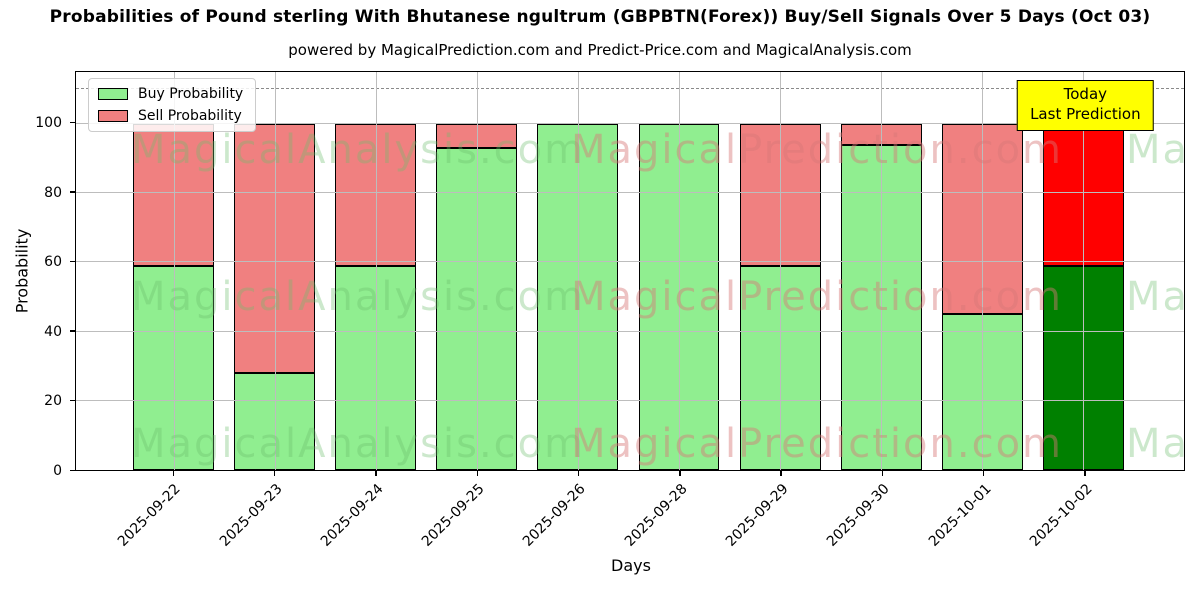  Describe the element at coordinates (555, 515) in the screenshot. I see `x-tick-label-2025-09-26: 2025-09-26` at that location.